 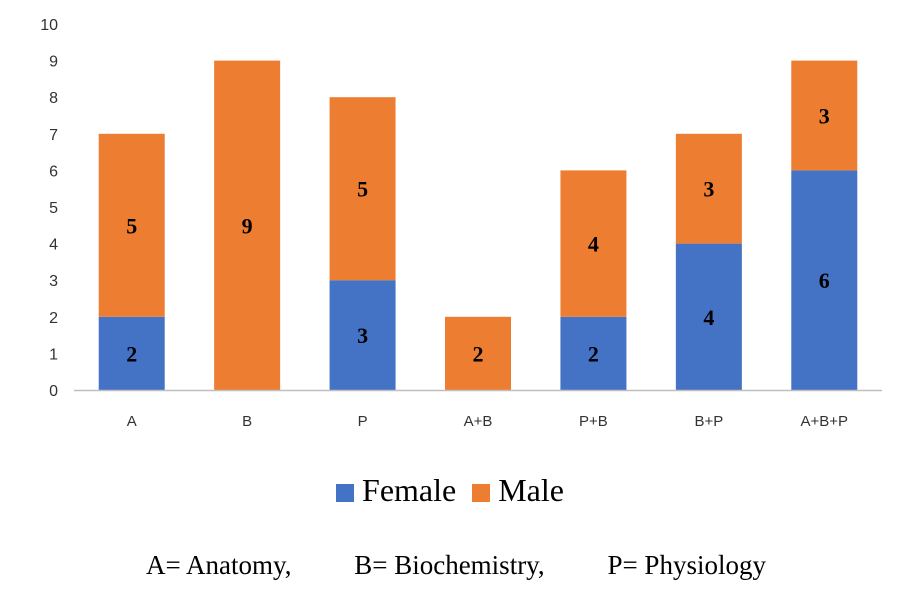 I want to click on bar-female-b-p, so click(x=708, y=316).